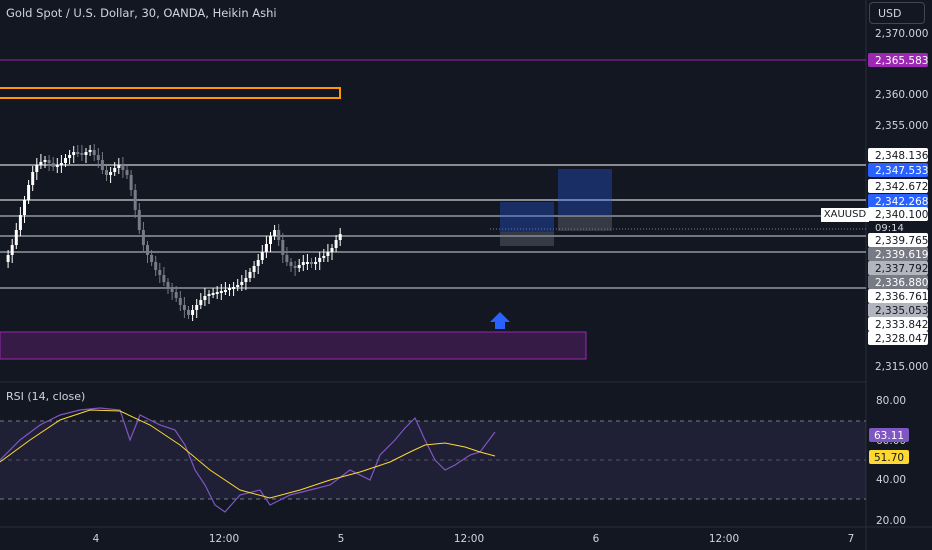 Image resolution: width=932 pixels, height=550 pixels. I want to click on price-tag: 2,337.792, so click(901, 269).